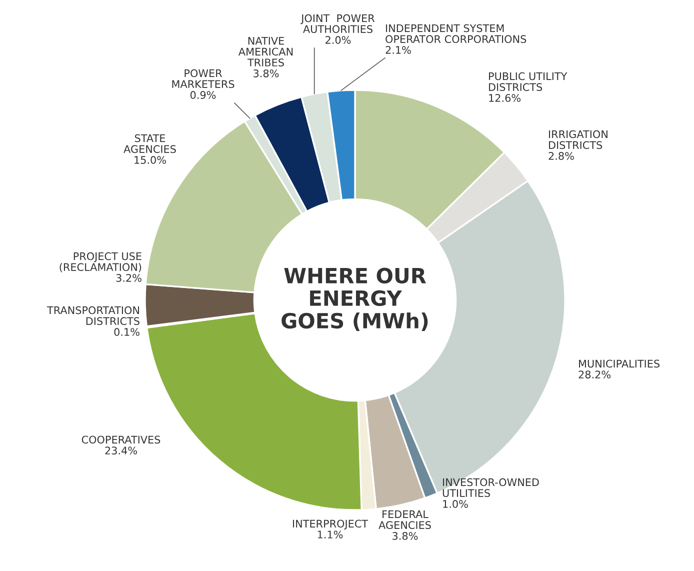 The image size is (694, 571). Describe the element at coordinates (330, 525) in the screenshot. I see `slice-label: INTERPROJECT` at that location.